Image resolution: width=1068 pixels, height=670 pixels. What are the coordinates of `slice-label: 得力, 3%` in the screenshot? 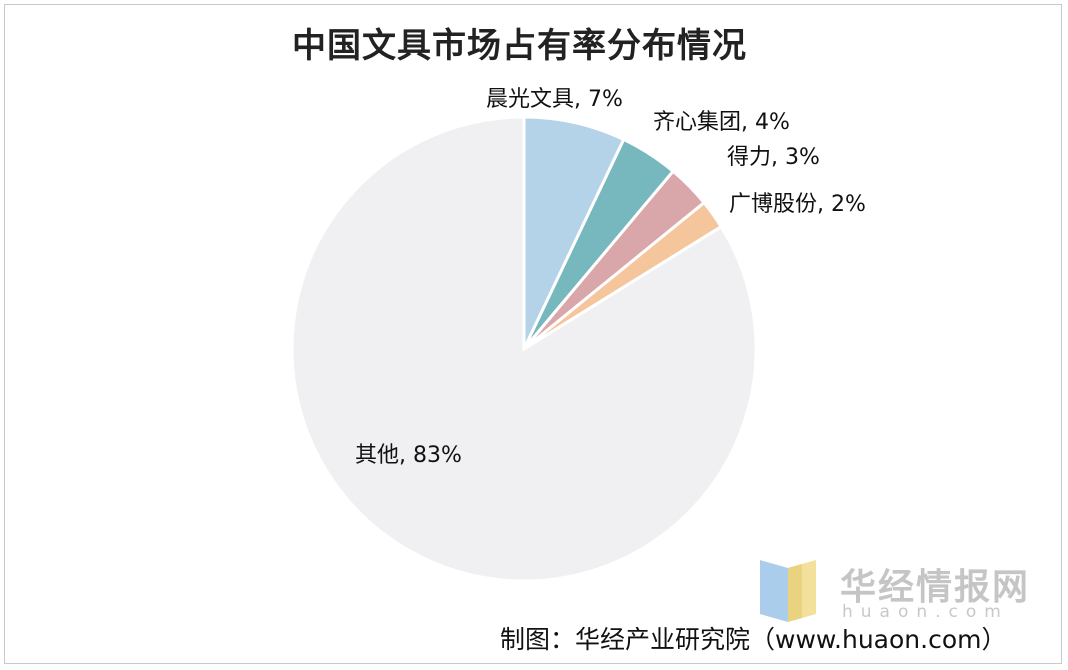 It's located at (773, 157).